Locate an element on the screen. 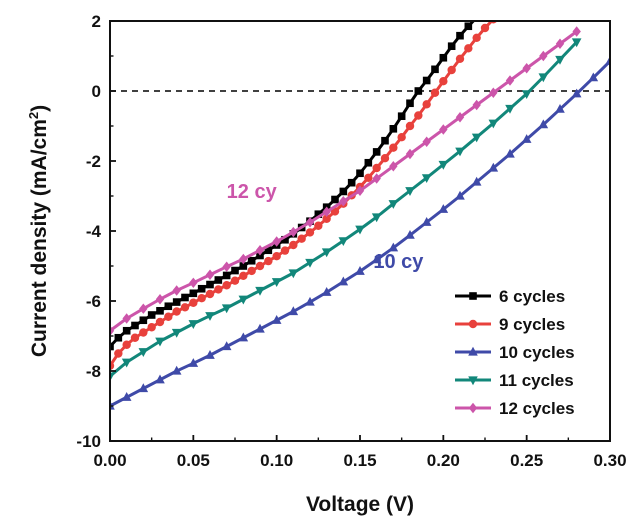 Image resolution: width=636 pixels, height=526 pixels. y-axis-title: Current density (mA/cm2) is located at coordinates (38, 231).